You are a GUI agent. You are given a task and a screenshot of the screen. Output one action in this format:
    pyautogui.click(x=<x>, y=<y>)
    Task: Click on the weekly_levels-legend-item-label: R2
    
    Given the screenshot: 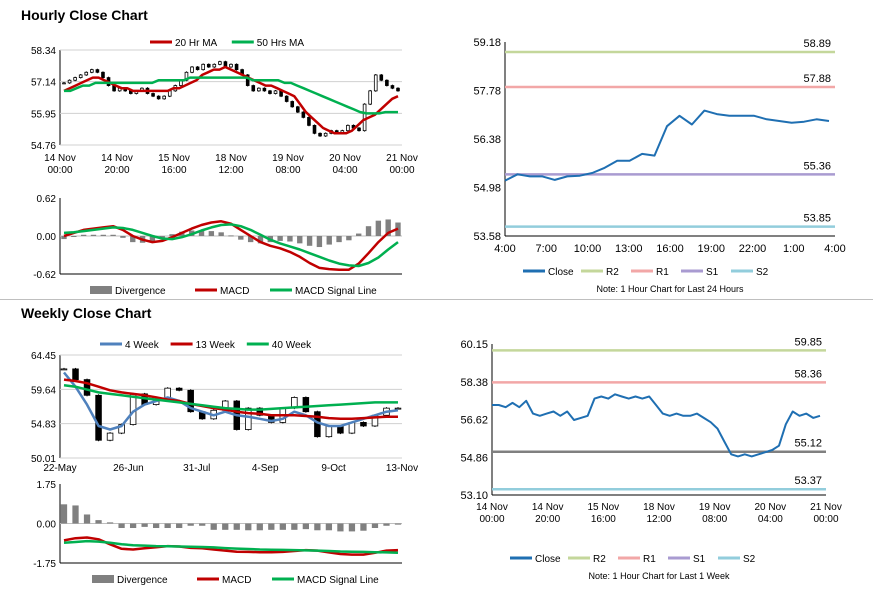 What is the action you would take?
    pyautogui.click(x=599, y=559)
    